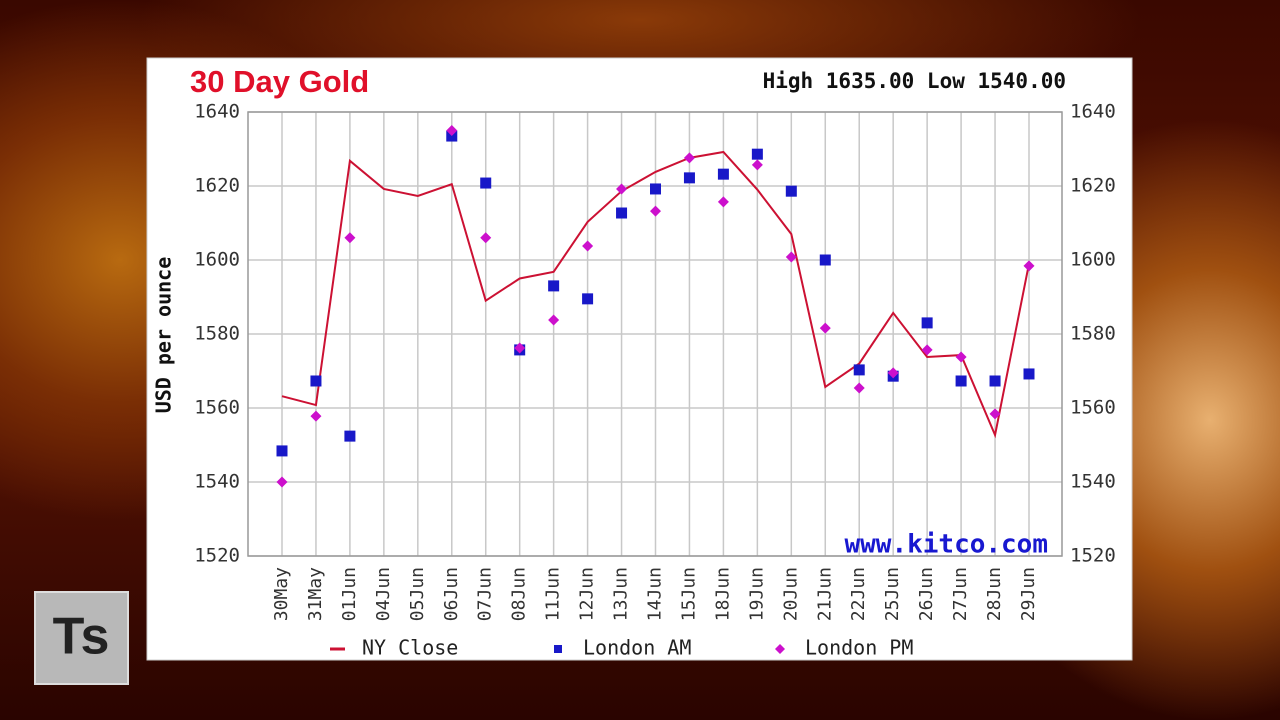 Image resolution: width=1280 pixels, height=720 pixels. Describe the element at coordinates (417, 594) in the screenshot. I see `x-tick-label: 05Jun` at that location.